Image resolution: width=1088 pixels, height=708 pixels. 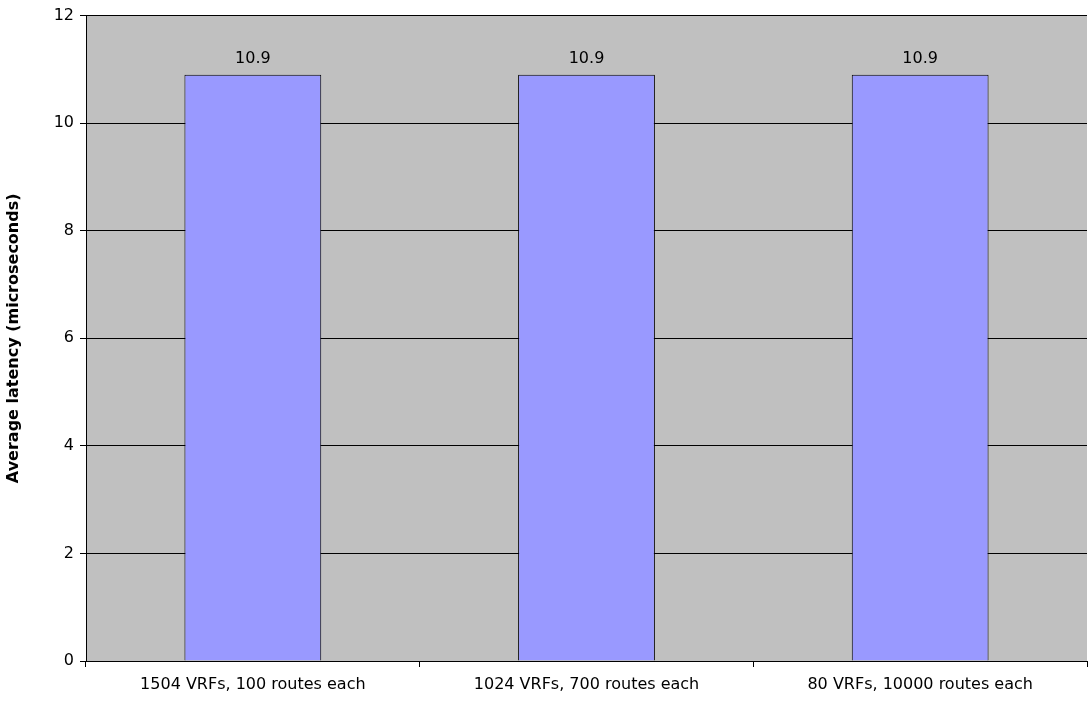 What do you see at coordinates (68, 229) in the screenshot?
I see `y-tick-label: 8` at bounding box center [68, 229].